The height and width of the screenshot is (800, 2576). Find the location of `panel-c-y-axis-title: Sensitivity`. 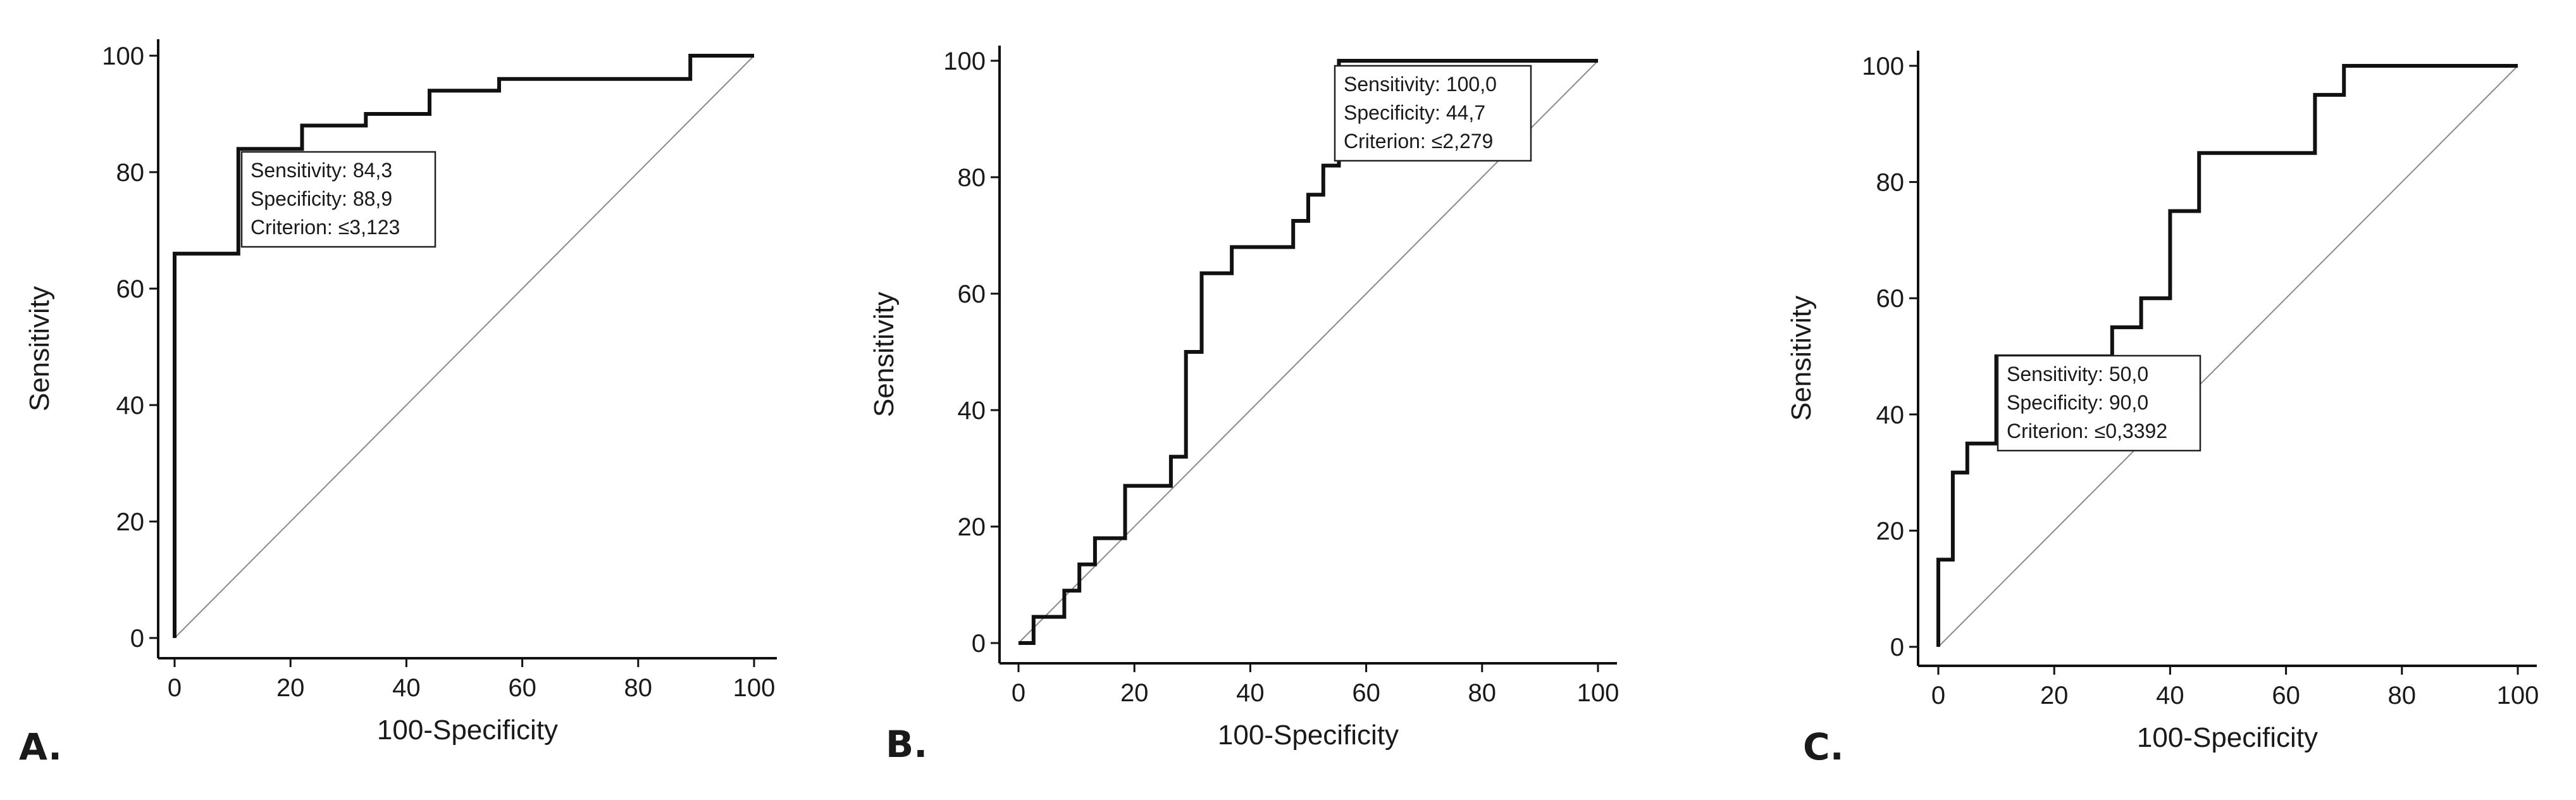

panel-c-y-axis-title: Sensitivity is located at coordinates (1802, 359).